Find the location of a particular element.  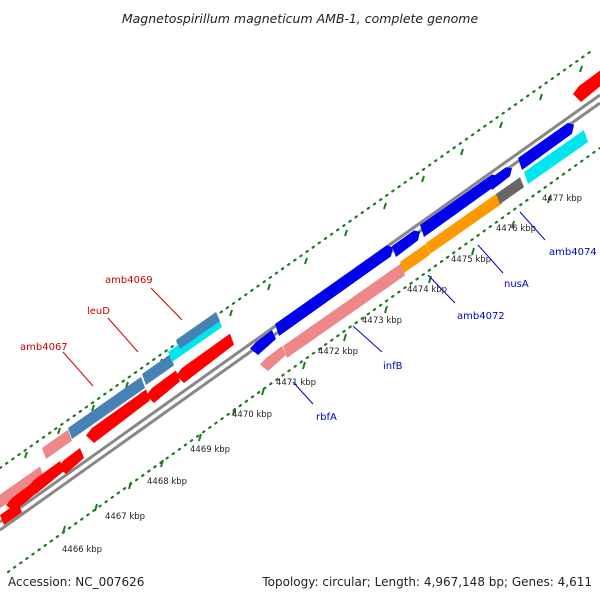

accession-text: Accession: NC_007626 is located at coordinates (76, 582).